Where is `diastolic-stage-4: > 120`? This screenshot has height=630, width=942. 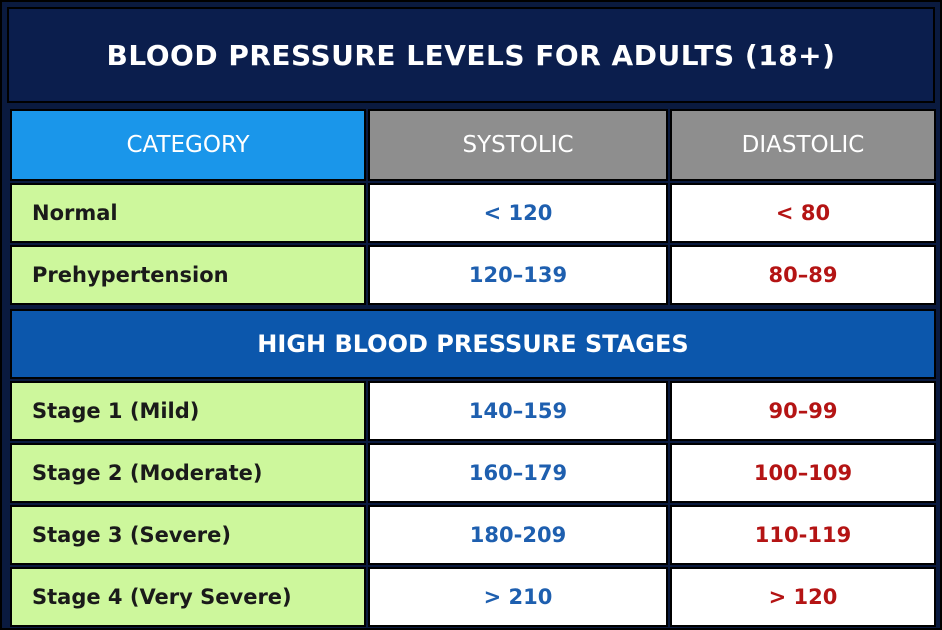
diastolic-stage-4: > 120 is located at coordinates (803, 597).